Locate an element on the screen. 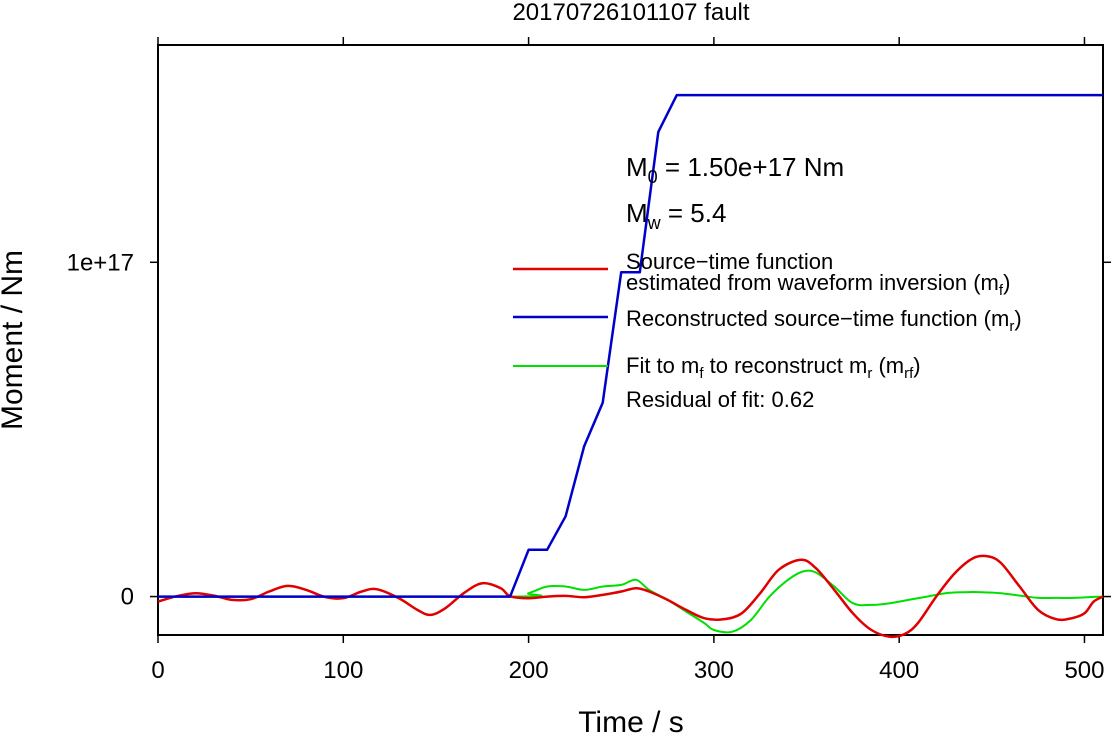 The height and width of the screenshot is (736, 1117). mw-subscript: w is located at coordinates (654, 223).